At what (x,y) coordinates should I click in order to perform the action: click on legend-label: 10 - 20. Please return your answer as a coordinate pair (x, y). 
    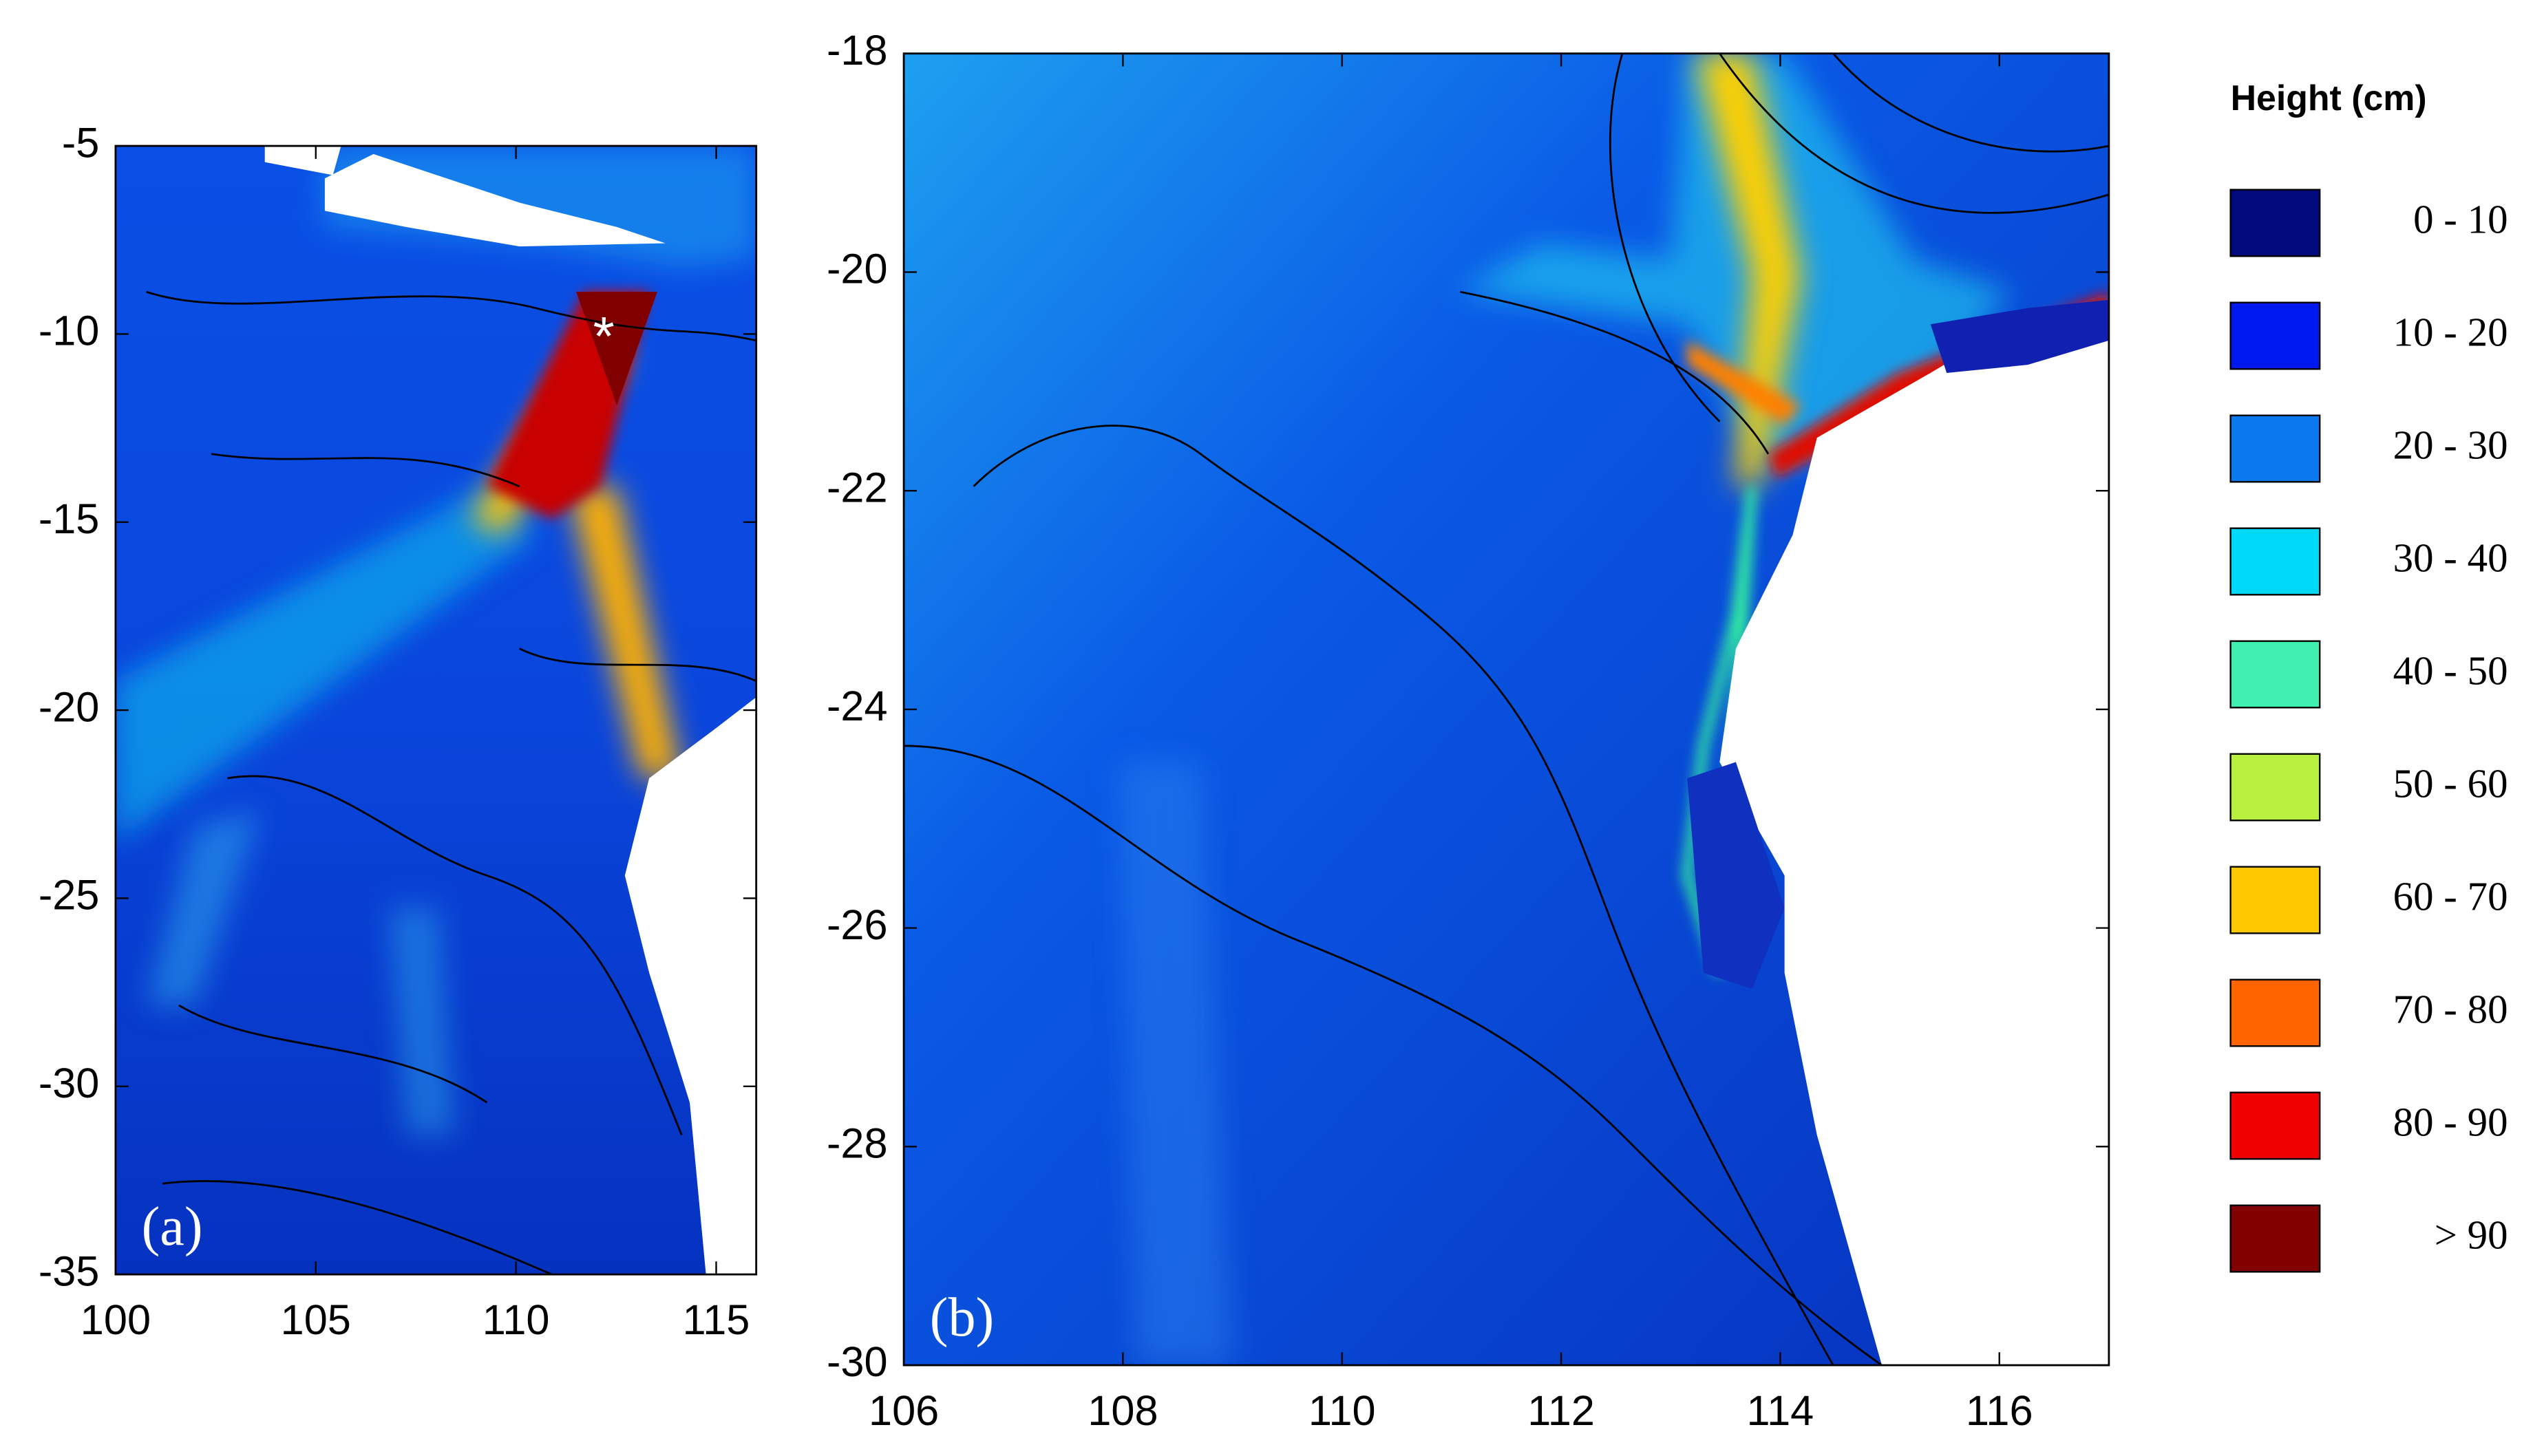
    Looking at the image, I should click on (2450, 332).